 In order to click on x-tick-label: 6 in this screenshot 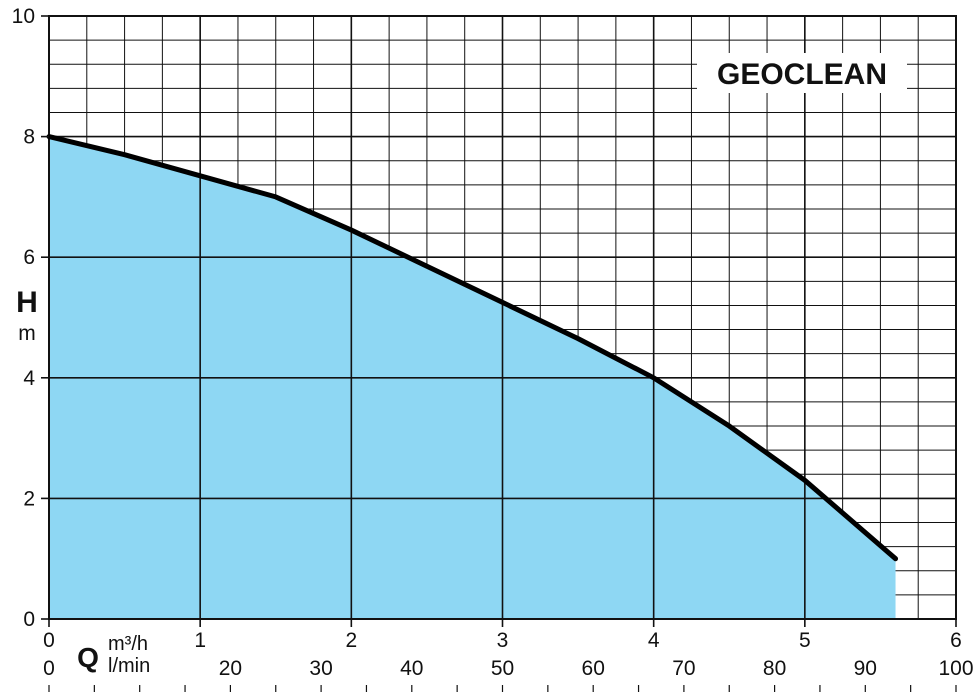, I will do `click(956, 640)`.